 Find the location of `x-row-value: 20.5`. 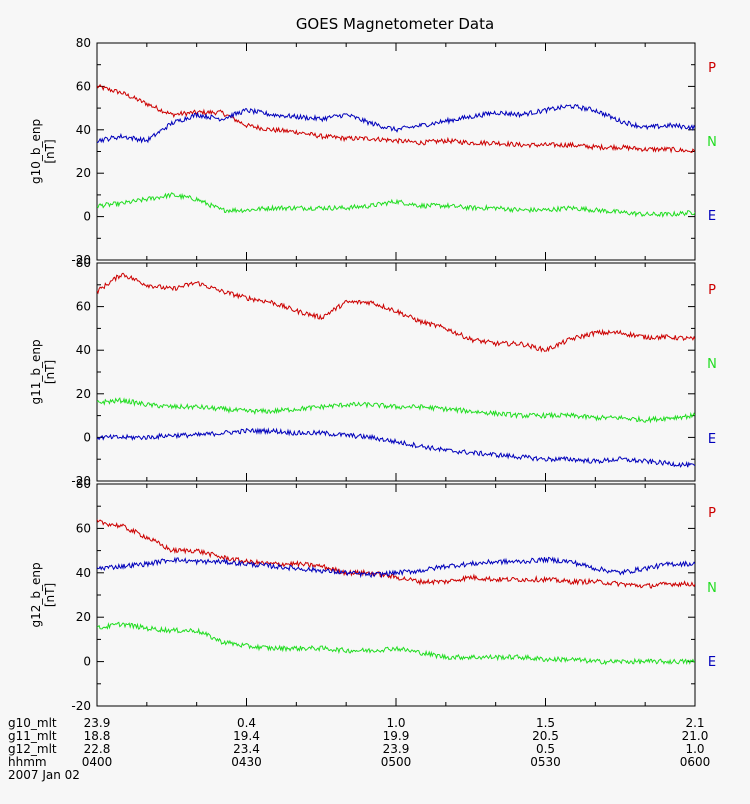

x-row-value: 20.5 is located at coordinates (545, 736).